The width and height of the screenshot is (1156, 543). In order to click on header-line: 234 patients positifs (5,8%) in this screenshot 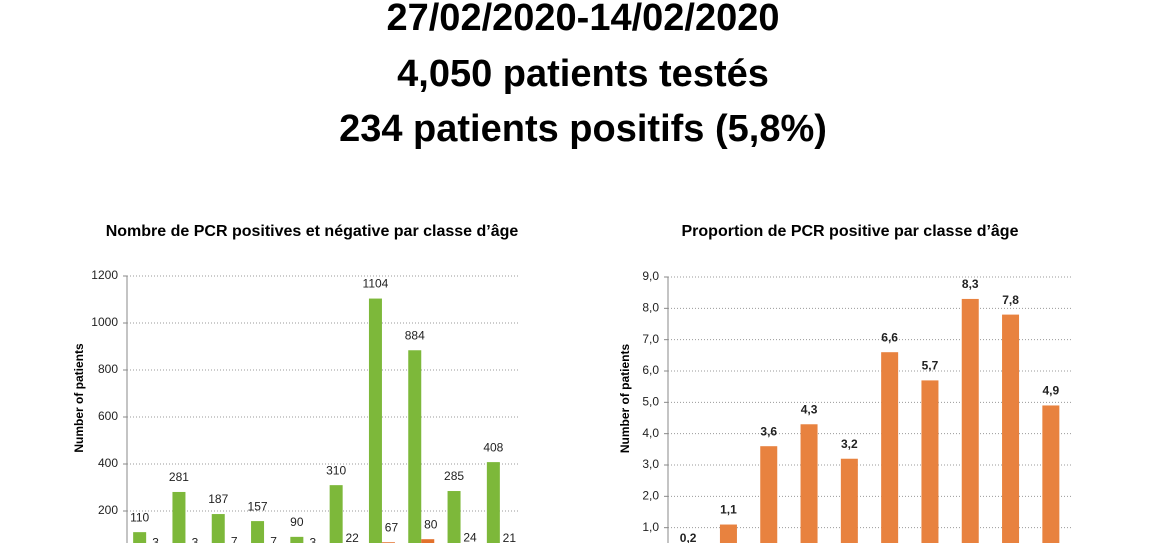, I will do `click(583, 129)`.